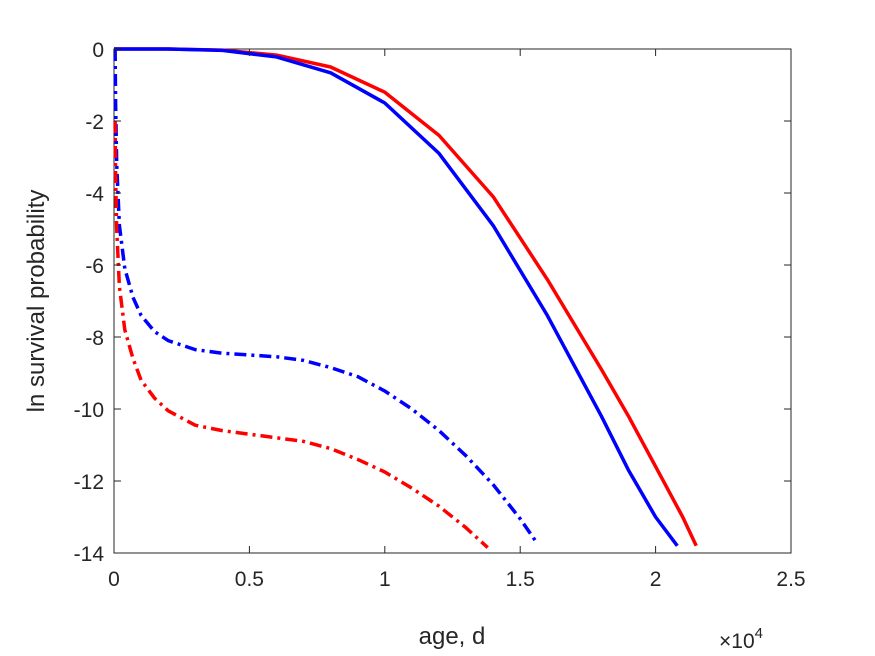 Image resolution: width=875 pixels, height=656 pixels. What do you see at coordinates (520, 579) in the screenshot?
I see `x-tick-label: 1.5` at bounding box center [520, 579].